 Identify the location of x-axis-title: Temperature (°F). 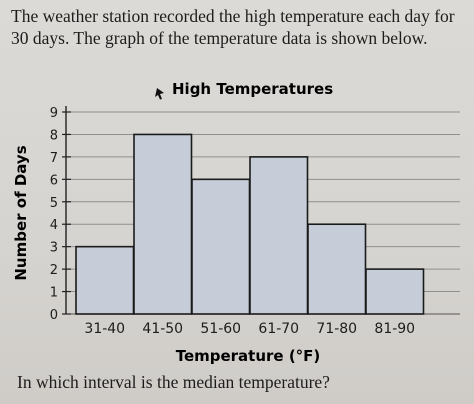
(248, 356).